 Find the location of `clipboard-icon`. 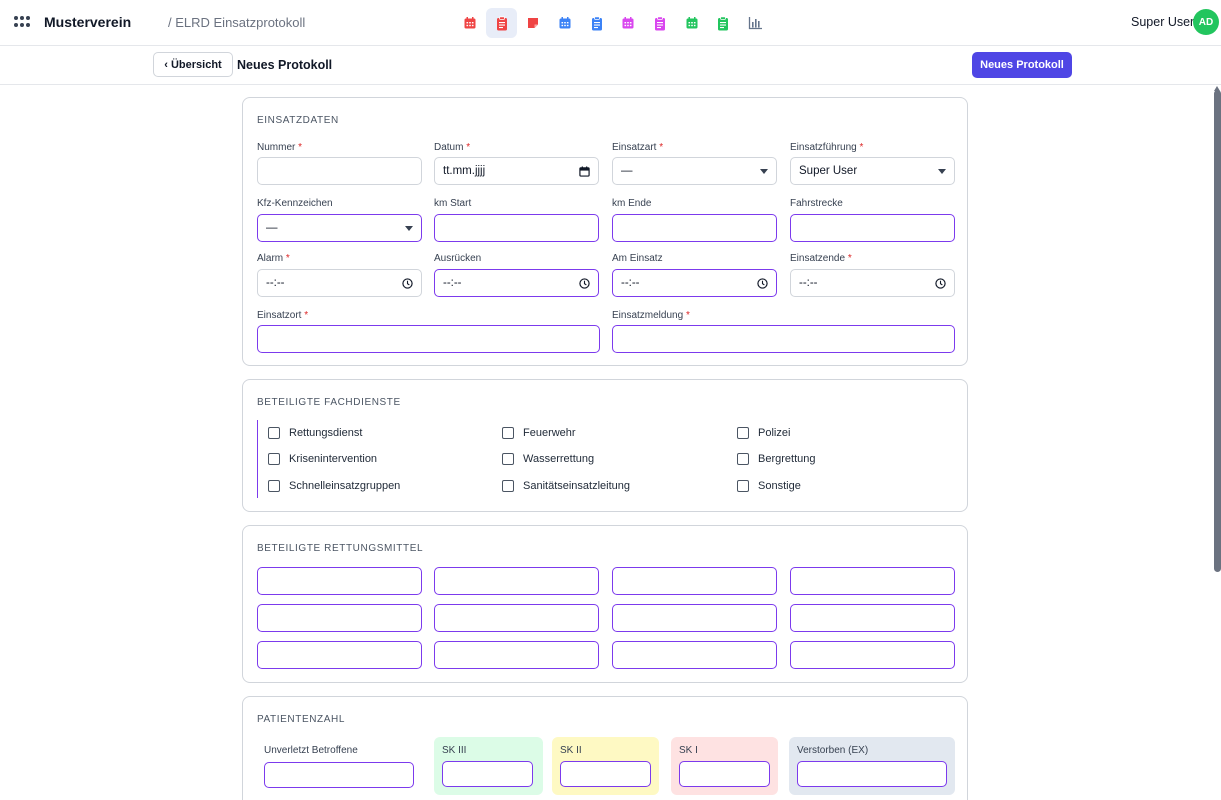

clipboard-icon is located at coordinates (723, 23).